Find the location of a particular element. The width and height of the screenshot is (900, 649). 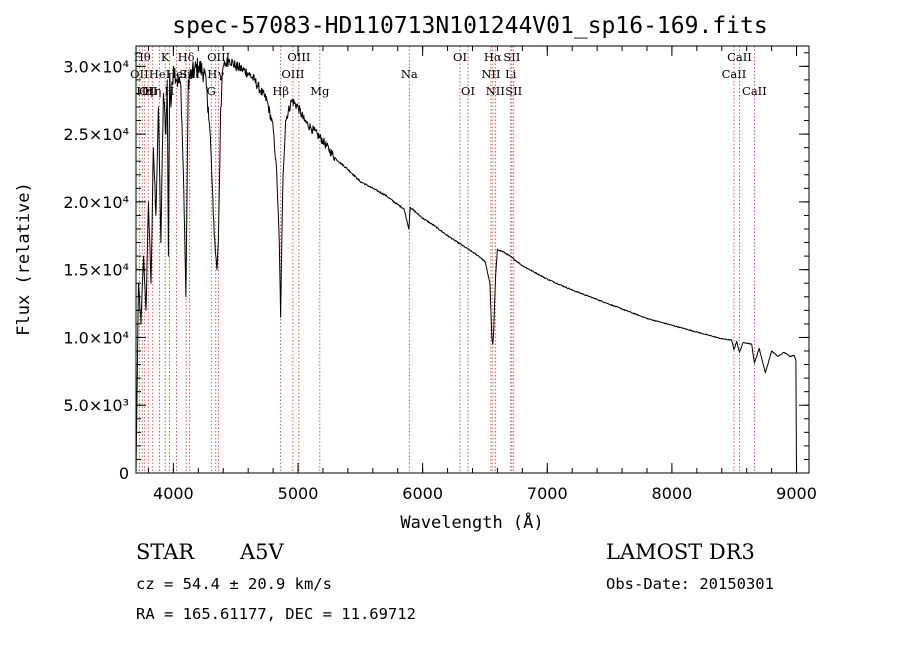

y-tick-label: 2.0×10⁴ is located at coordinates (96, 202).